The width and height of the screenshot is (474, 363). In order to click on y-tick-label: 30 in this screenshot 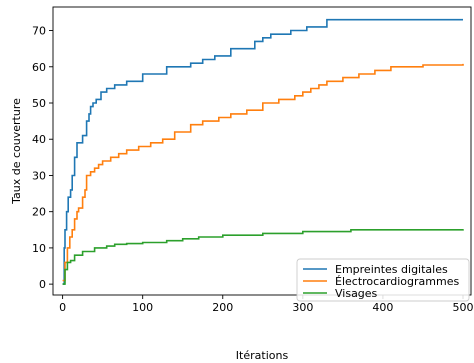, I will do `click(39, 175)`.